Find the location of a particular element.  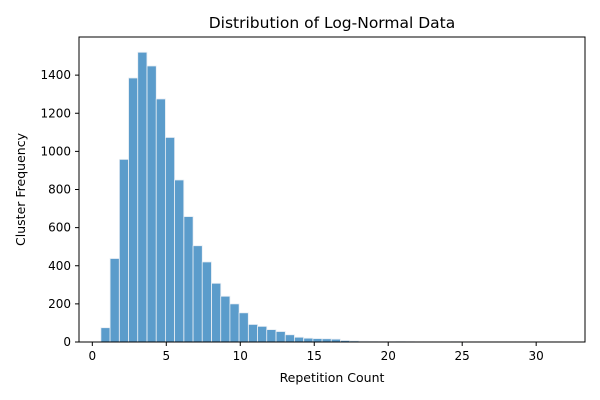

chart-title: Distribution of Log-Normal Data is located at coordinates (332, 23).